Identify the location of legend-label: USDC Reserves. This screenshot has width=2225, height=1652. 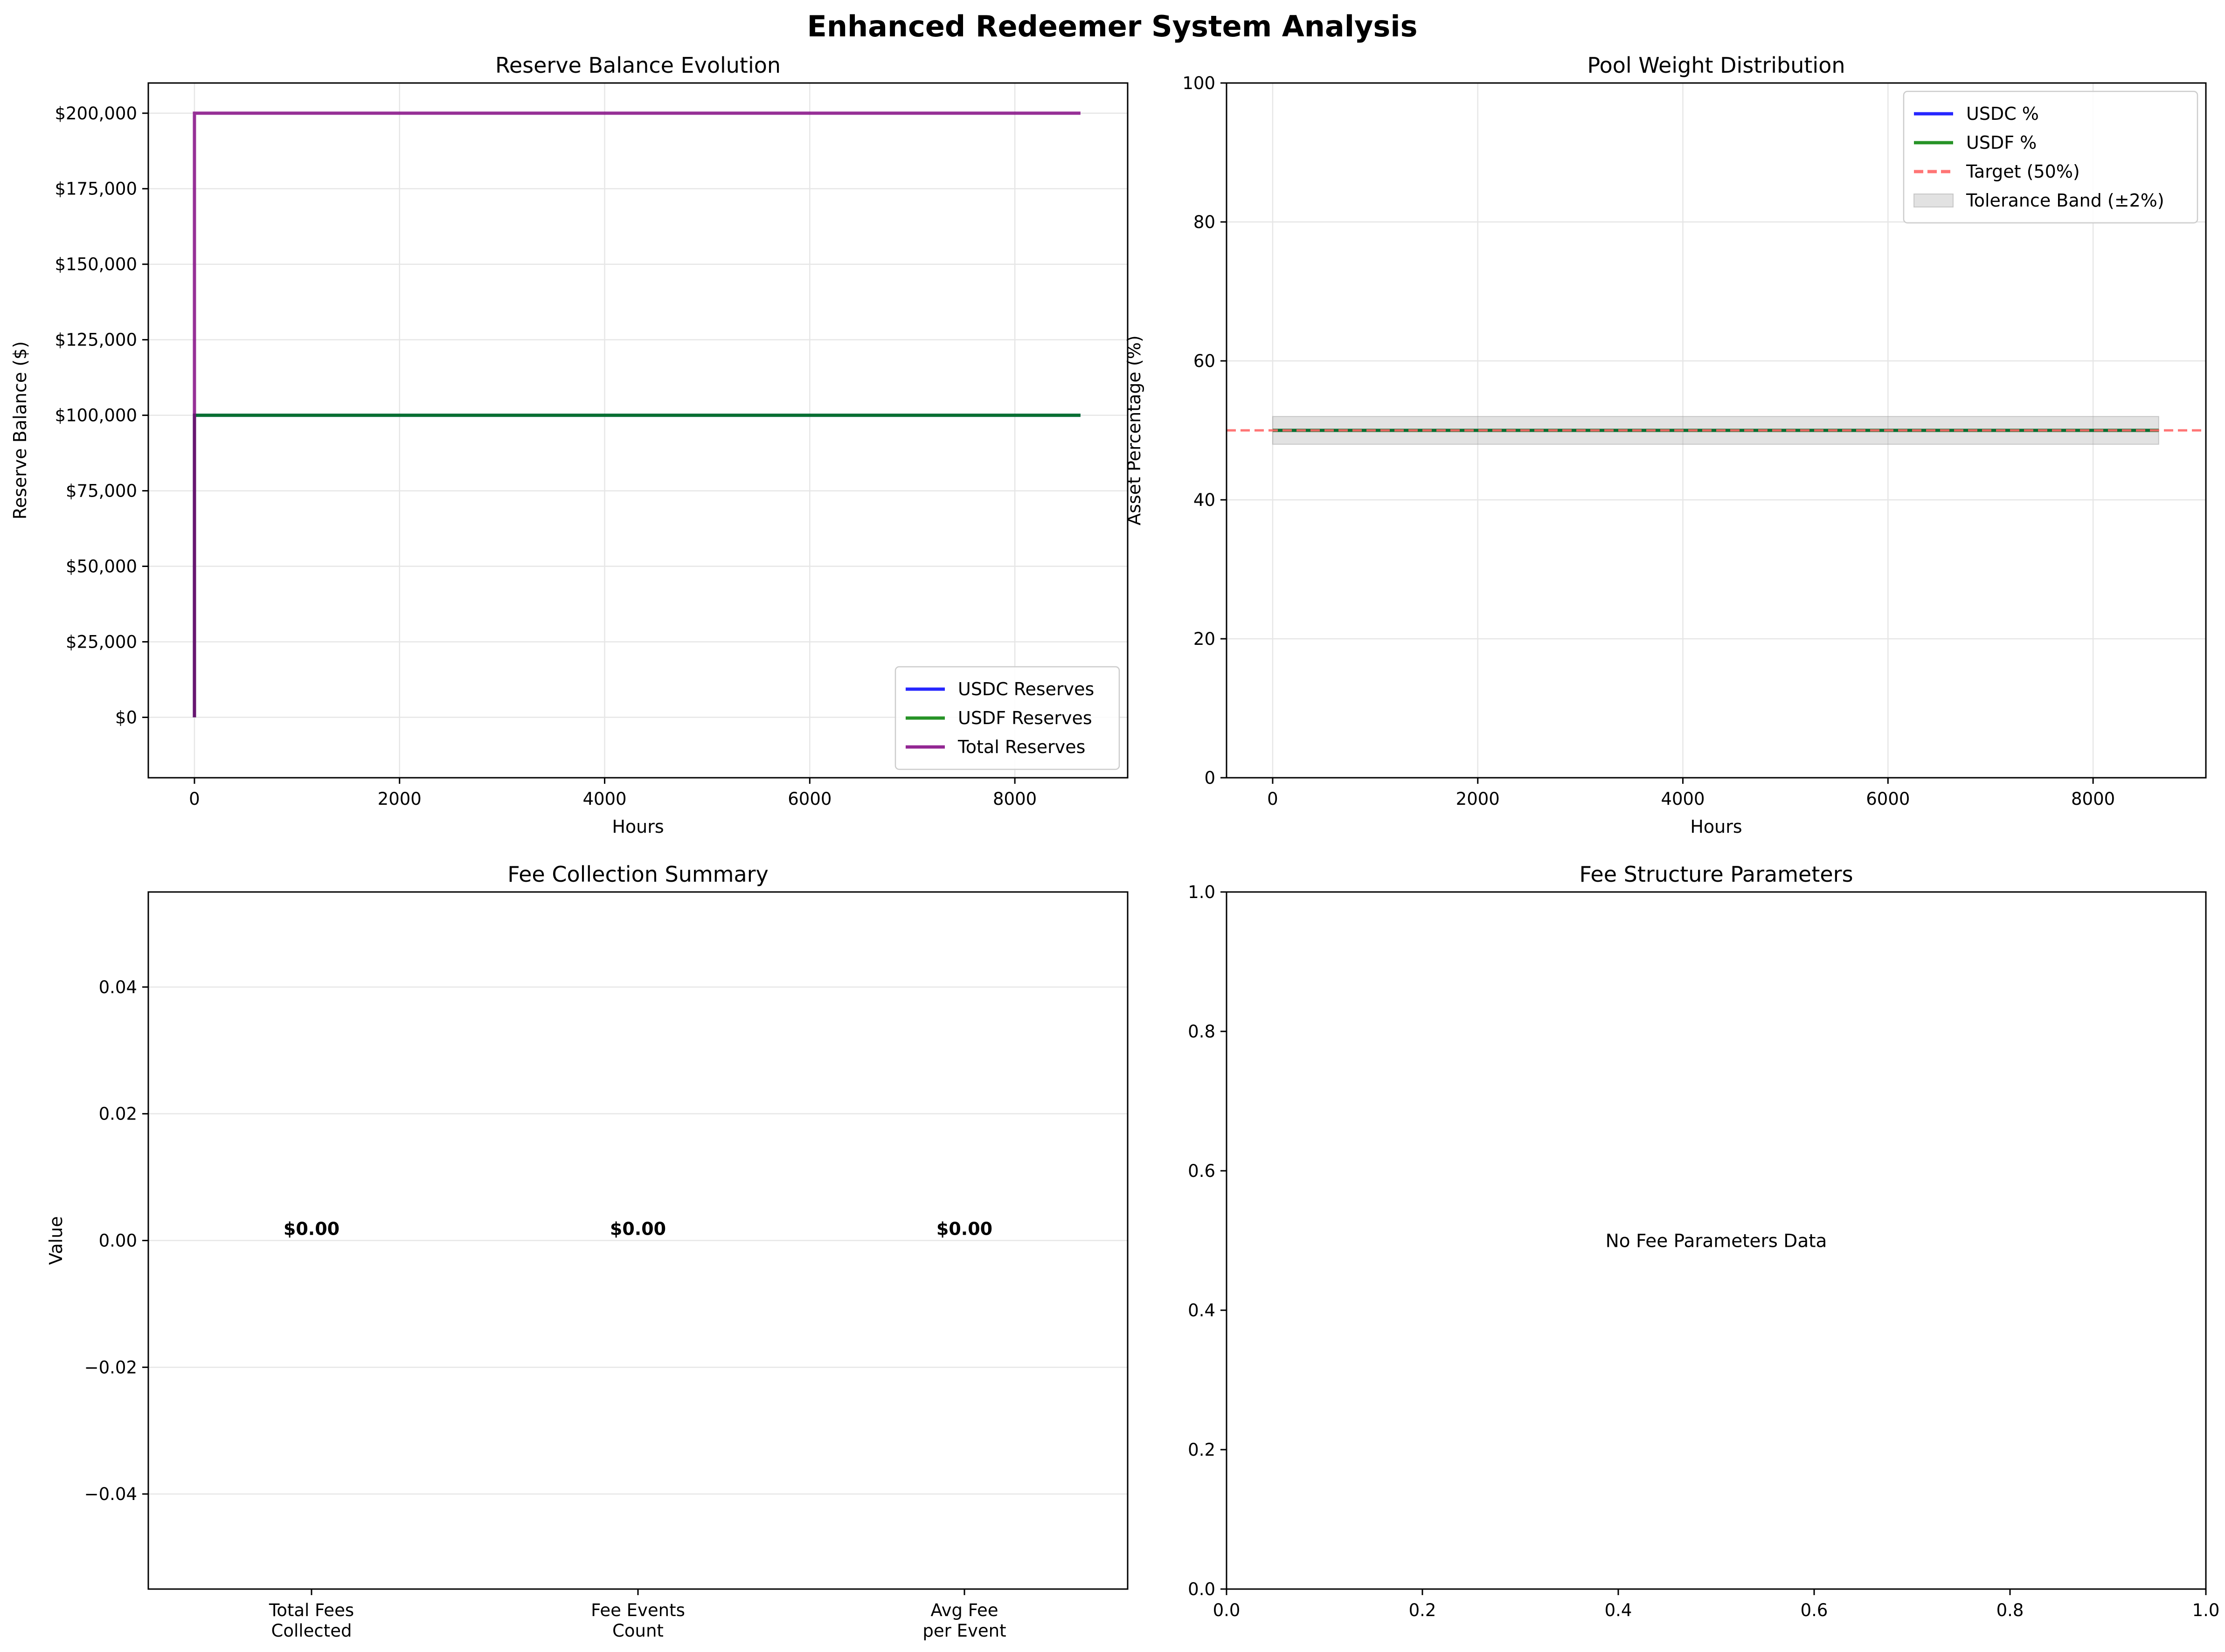
(1026, 689).